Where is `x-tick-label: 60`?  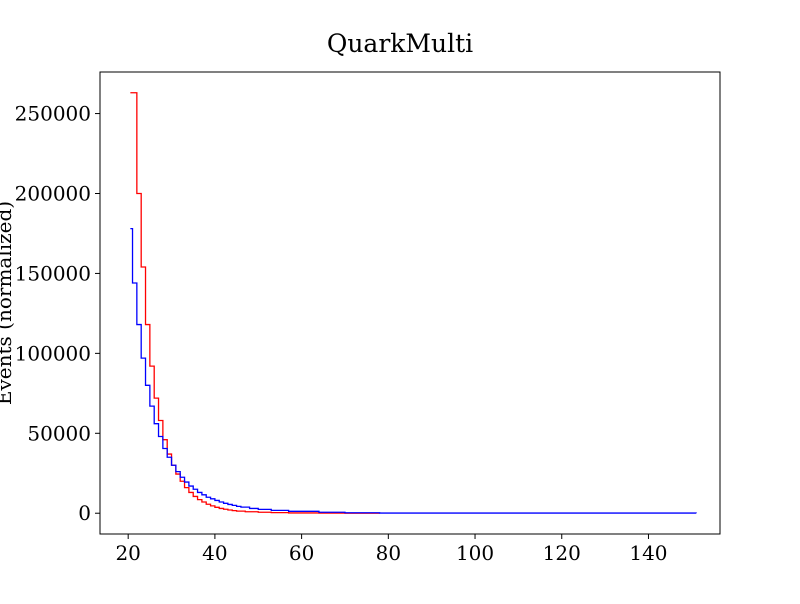
x-tick-label: 60 is located at coordinates (301, 553).